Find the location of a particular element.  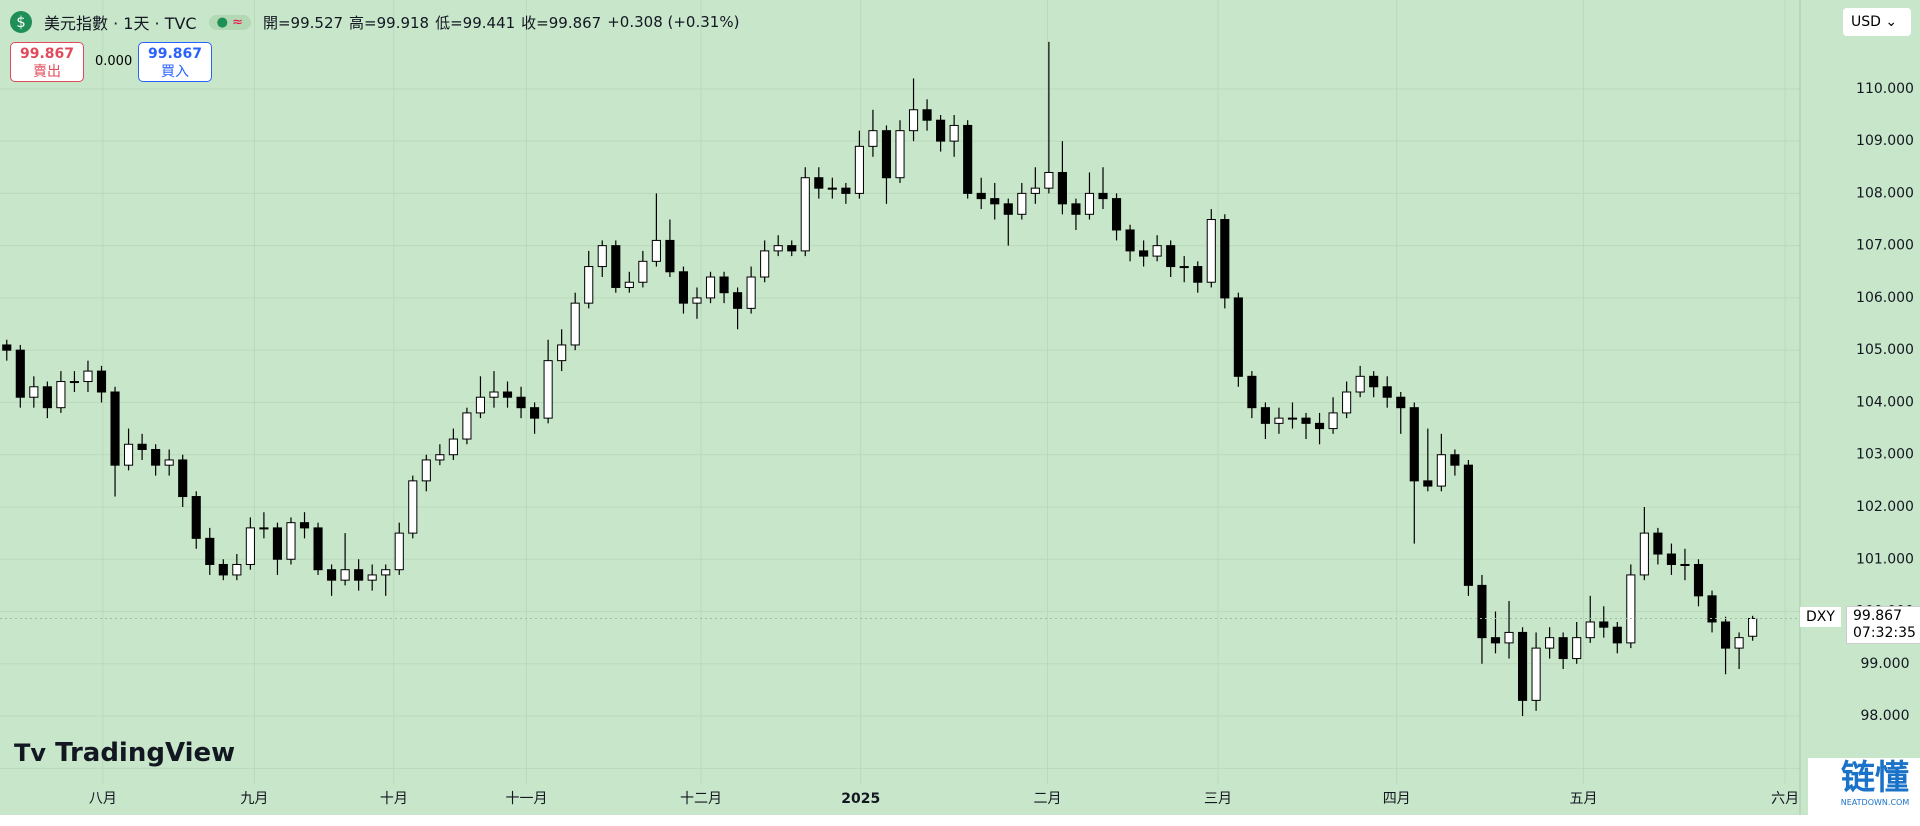

buy-button: 99.867 買入 is located at coordinates (175, 62).